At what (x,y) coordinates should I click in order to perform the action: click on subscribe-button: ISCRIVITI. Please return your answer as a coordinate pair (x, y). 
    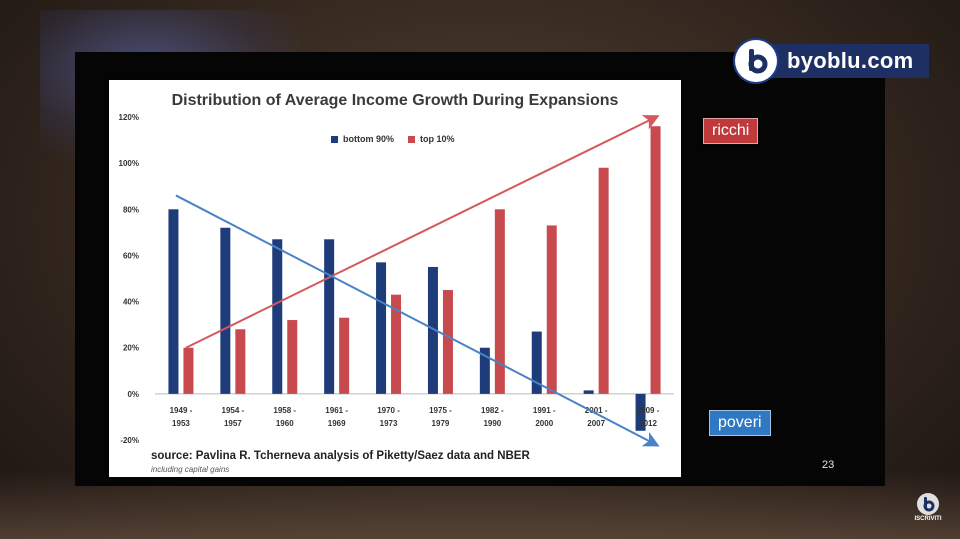
    Looking at the image, I should click on (928, 507).